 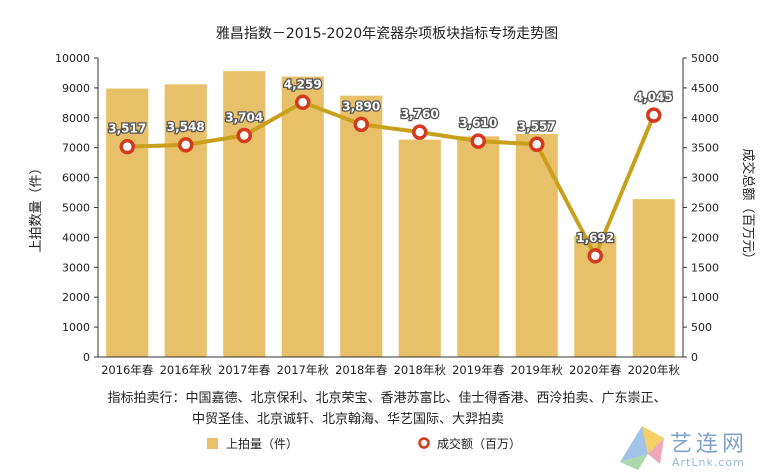 What do you see at coordinates (76, 267) in the screenshot?
I see `left-tick-label: 3000` at bounding box center [76, 267].